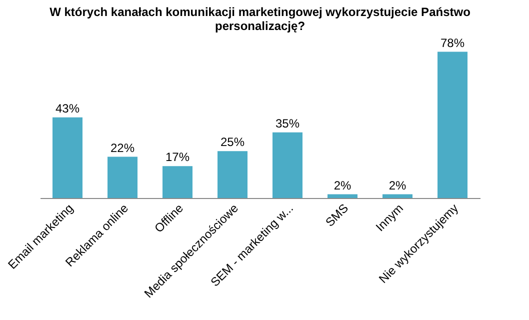 Image resolution: width=529 pixels, height=320 pixels. I want to click on data-label: 17%, so click(177, 157).